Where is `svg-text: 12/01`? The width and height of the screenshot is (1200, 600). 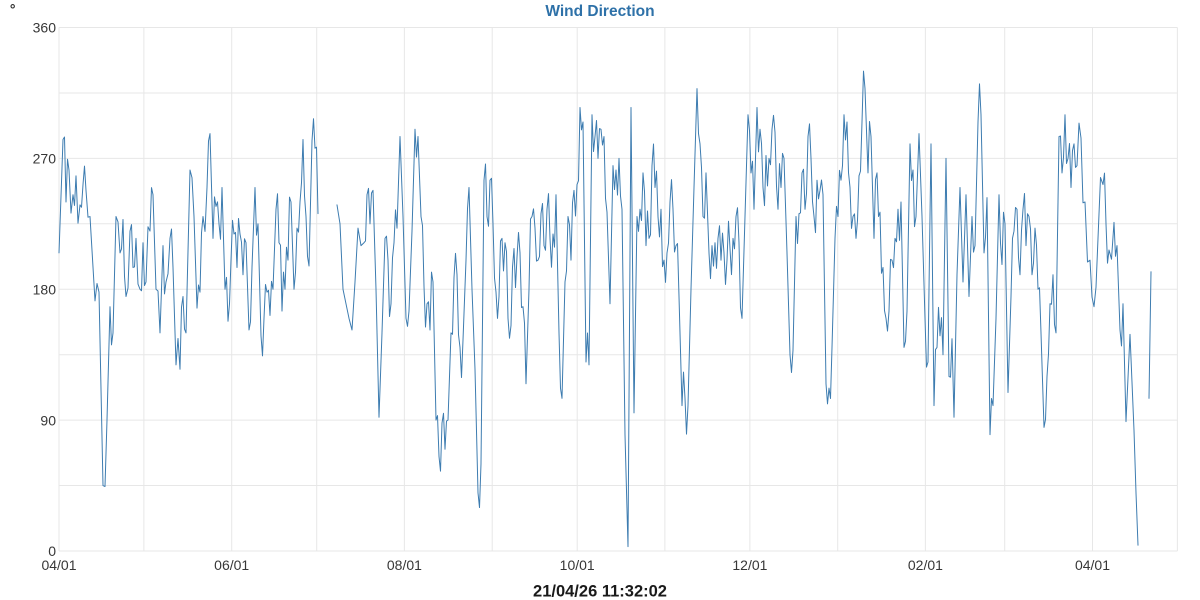
svg-text: 12/01 is located at coordinates (749, 565).